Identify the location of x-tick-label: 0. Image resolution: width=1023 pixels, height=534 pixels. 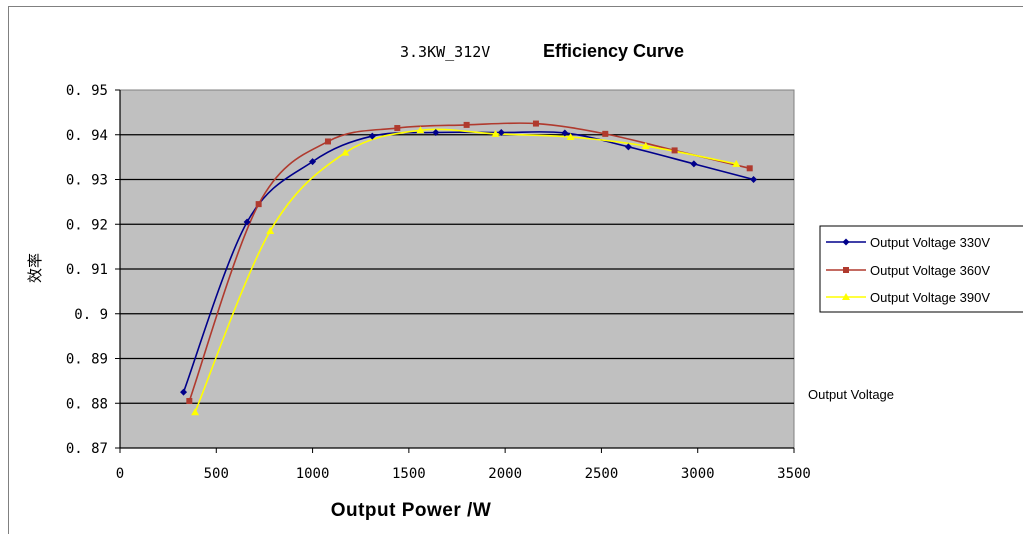
(120, 474).